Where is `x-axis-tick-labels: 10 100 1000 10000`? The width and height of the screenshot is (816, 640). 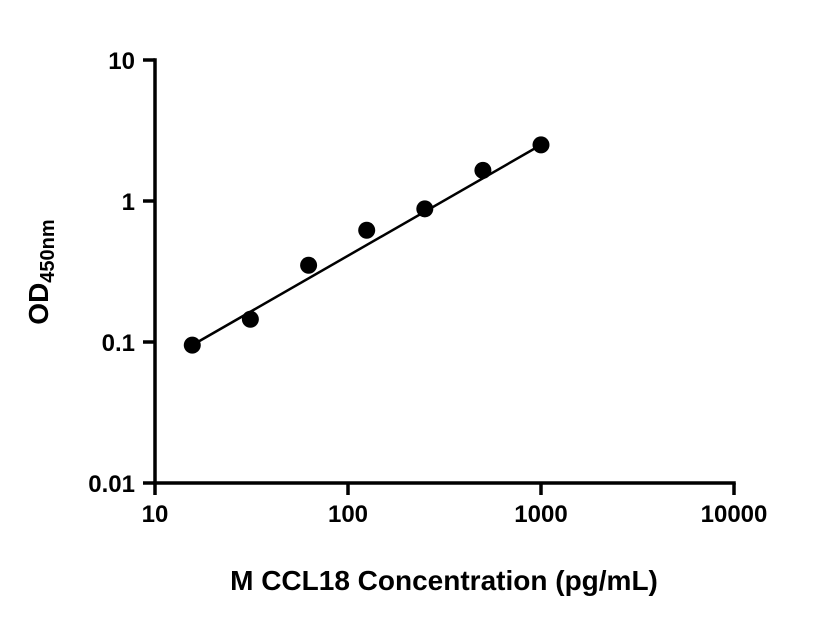 x-axis-tick-labels: 10 100 1000 10000 is located at coordinates (455, 514).